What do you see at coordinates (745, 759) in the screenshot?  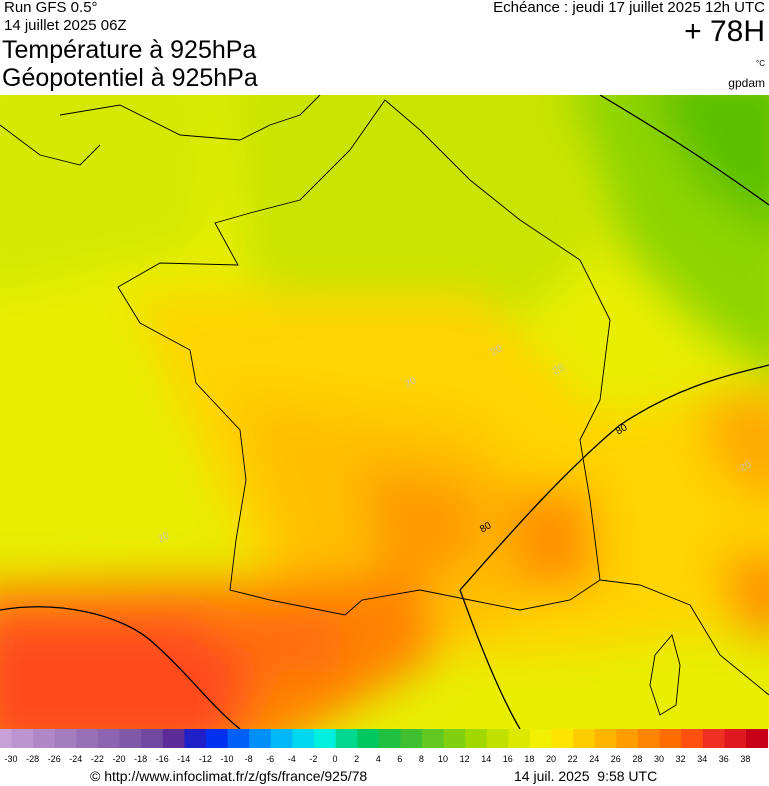 I see `scale-label: 38` at bounding box center [745, 759].